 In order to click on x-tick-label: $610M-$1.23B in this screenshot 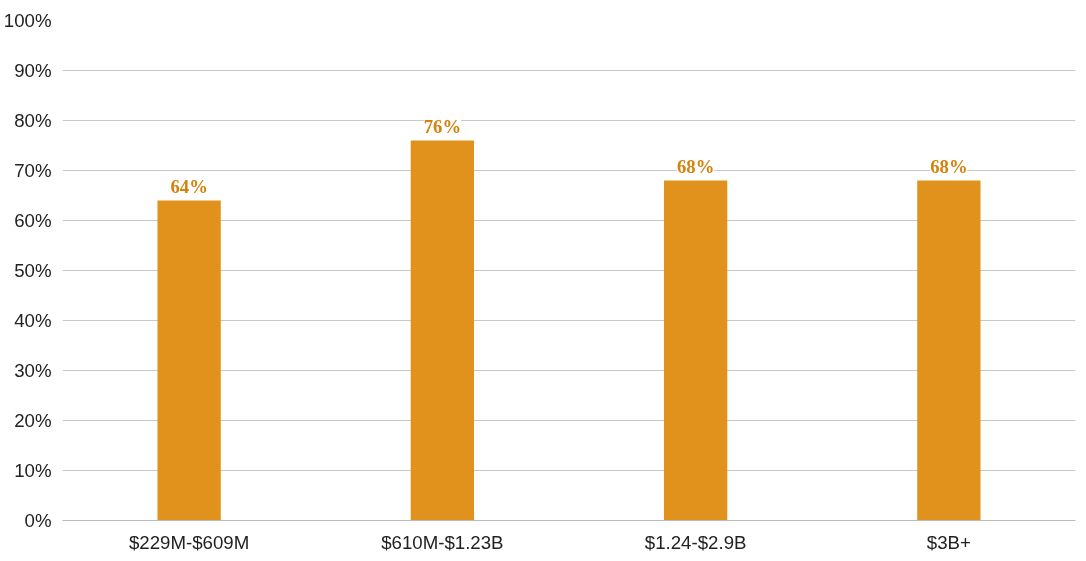, I will do `click(442, 542)`.